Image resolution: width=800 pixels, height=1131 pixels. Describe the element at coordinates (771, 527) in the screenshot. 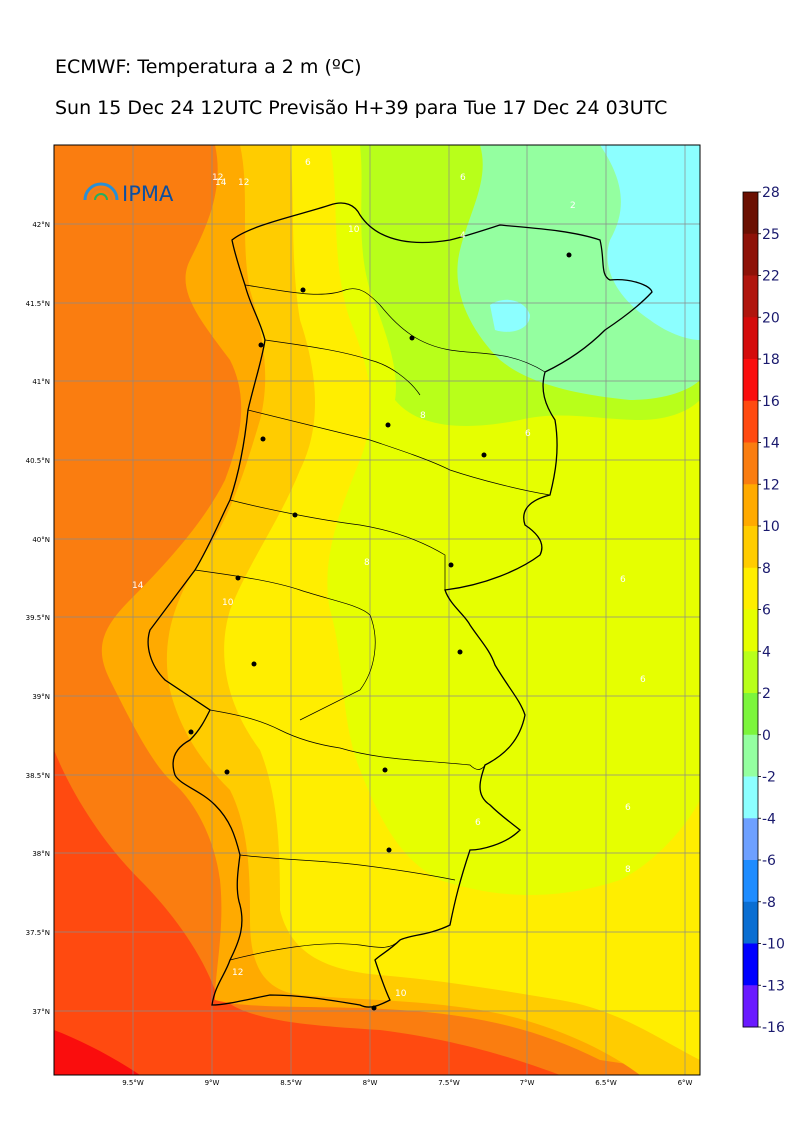

I see `colorbar-label: 10` at that location.